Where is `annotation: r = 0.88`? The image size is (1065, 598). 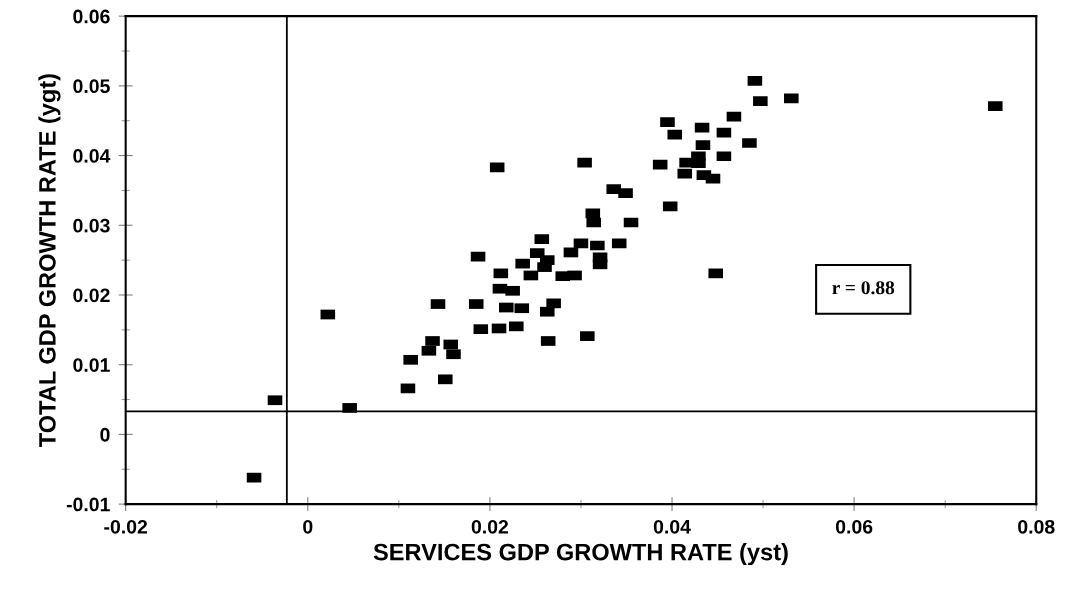
annotation: r = 0.88 is located at coordinates (863, 288).